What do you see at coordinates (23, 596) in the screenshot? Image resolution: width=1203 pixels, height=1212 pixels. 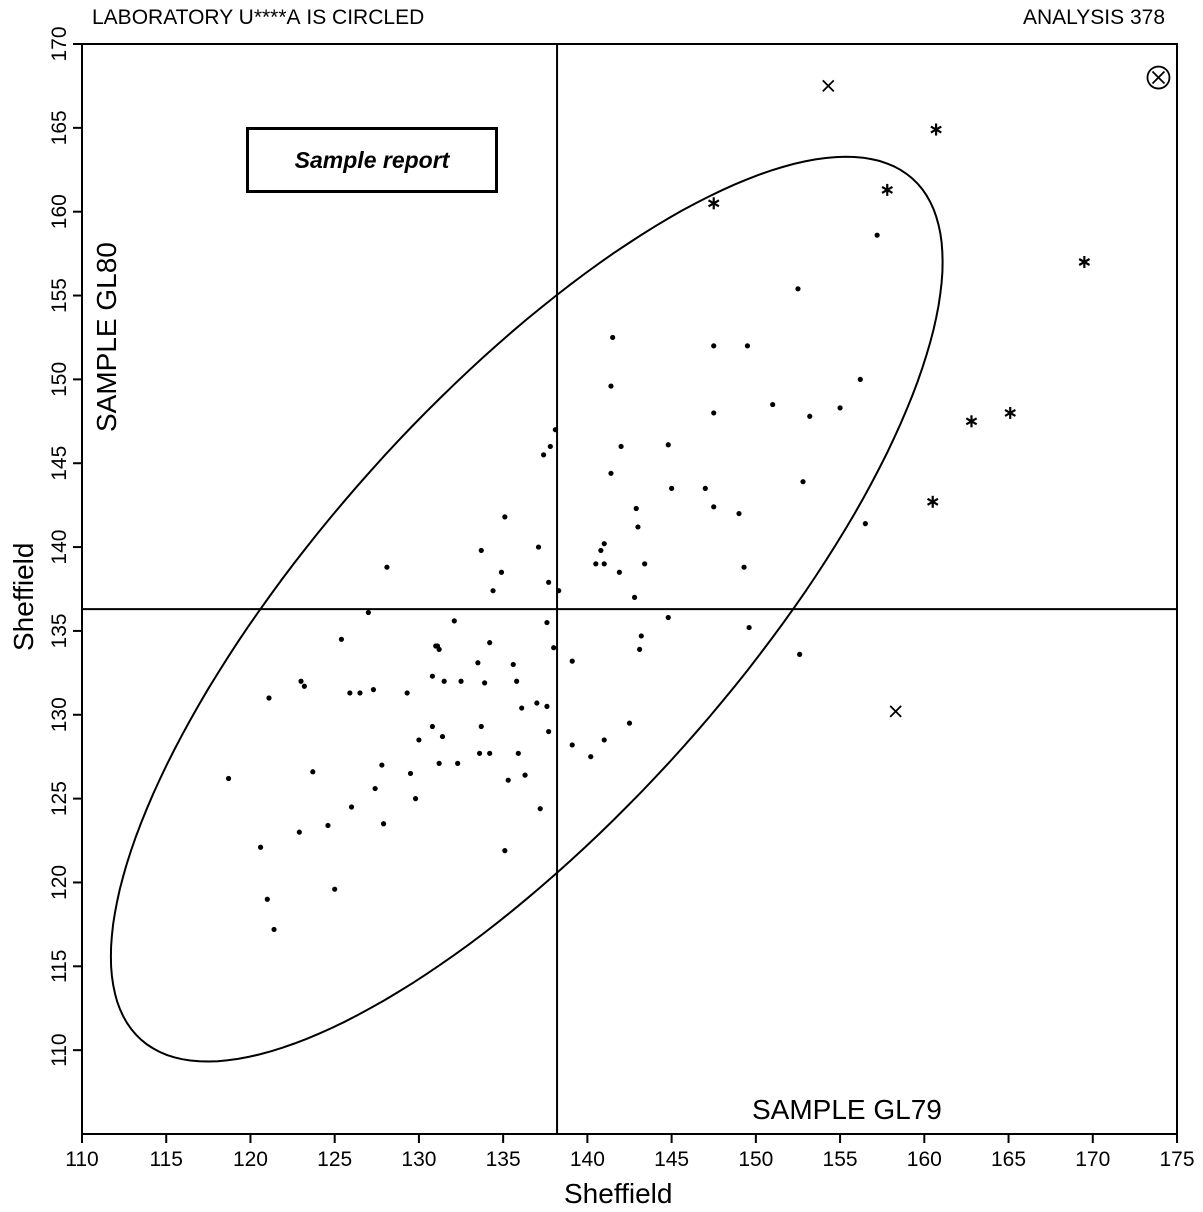 I see `y-axis-title: Sheffield` at bounding box center [23, 596].